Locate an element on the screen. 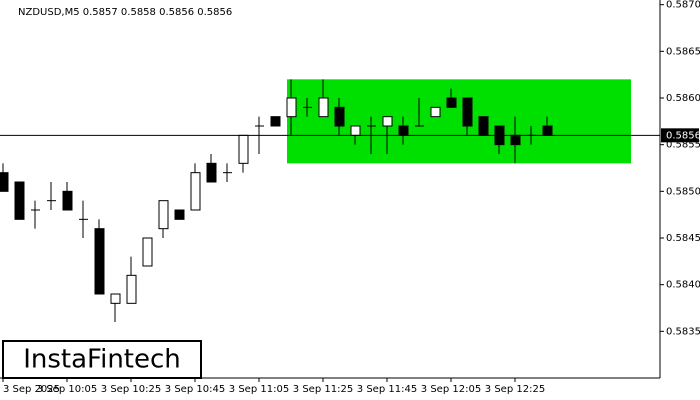  x-tick-label: 3 Sep 11:25 is located at coordinates (323, 389).